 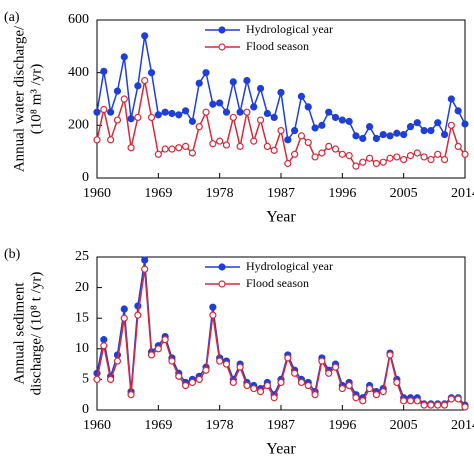 I want to click on y-tick-label: 20, so click(x=82, y=287).